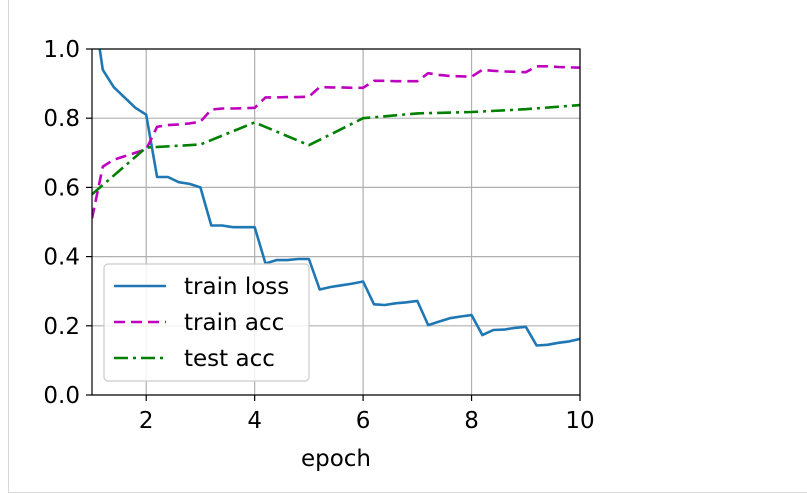 This screenshot has height=493, width=807. What do you see at coordinates (336, 459) in the screenshot?
I see `x-axis-label: epoch` at bounding box center [336, 459].